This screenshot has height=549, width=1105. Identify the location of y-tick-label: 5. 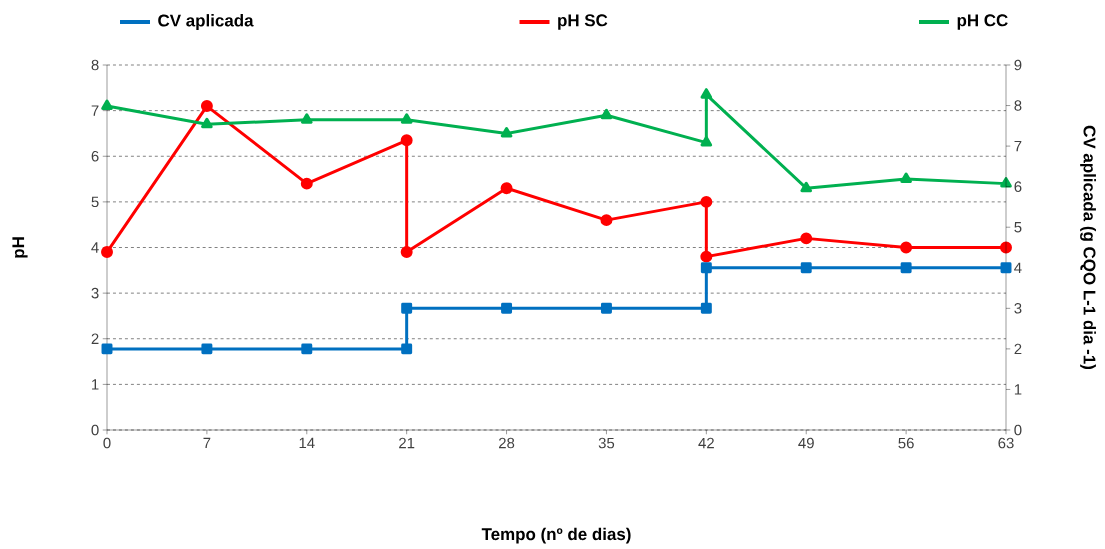
(95, 202).